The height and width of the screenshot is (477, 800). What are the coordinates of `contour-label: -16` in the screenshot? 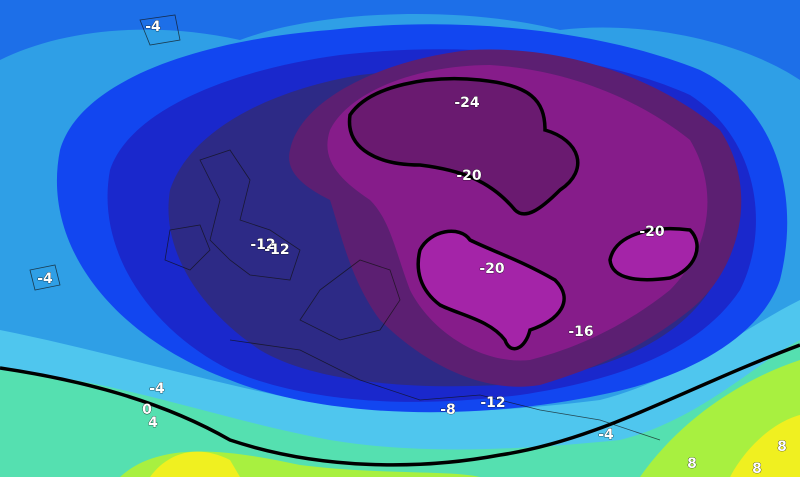 It's located at (580, 332).